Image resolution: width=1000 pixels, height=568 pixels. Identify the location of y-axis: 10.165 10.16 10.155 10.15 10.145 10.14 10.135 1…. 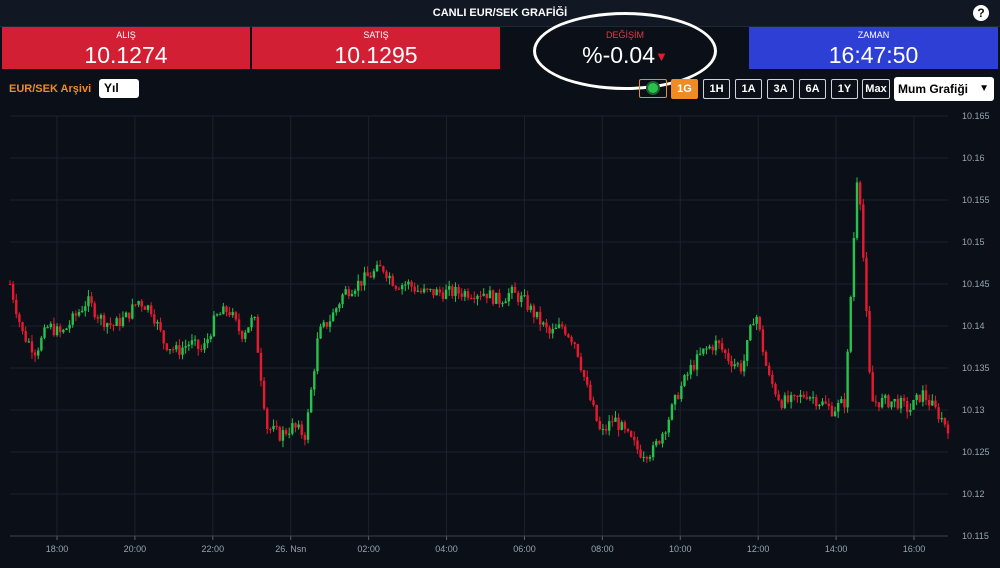
(976, 326).